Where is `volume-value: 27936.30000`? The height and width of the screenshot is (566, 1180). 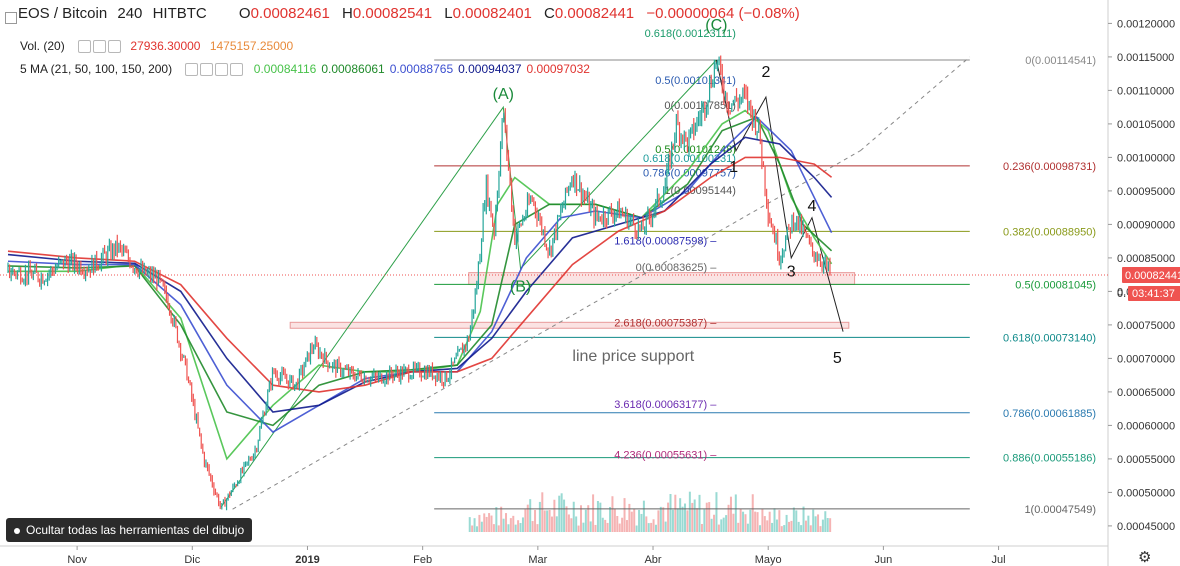 volume-value: 27936.30000 is located at coordinates (165, 46).